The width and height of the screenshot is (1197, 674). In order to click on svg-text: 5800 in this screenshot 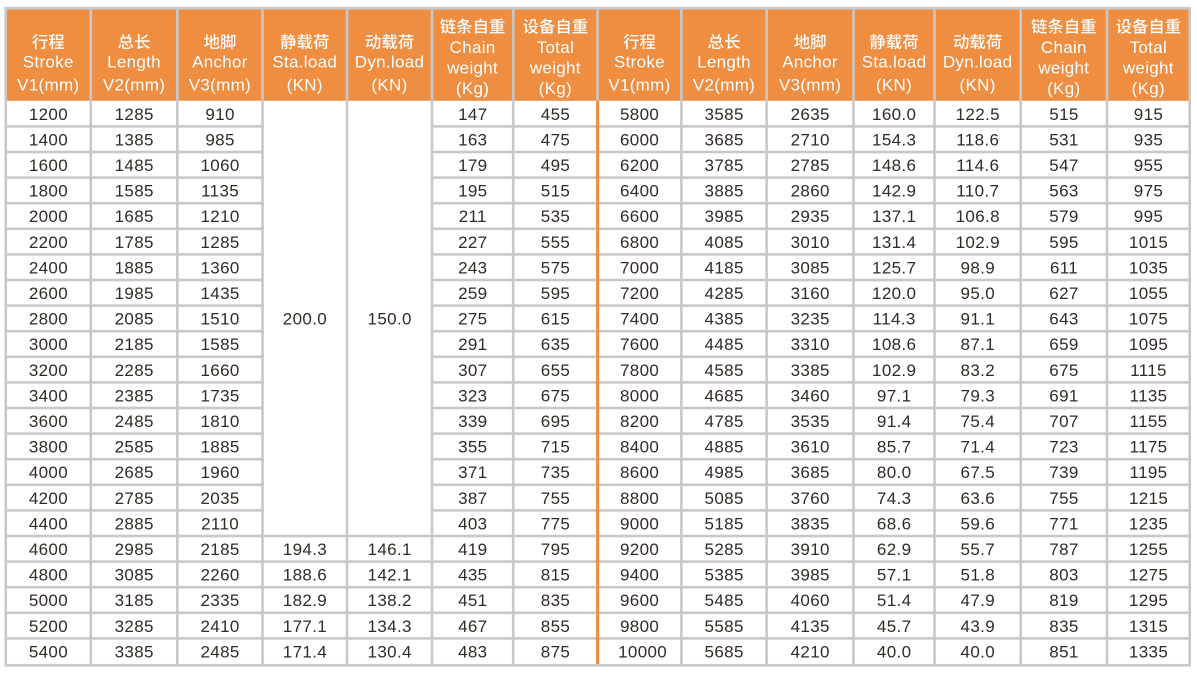, I will do `click(639, 114)`.